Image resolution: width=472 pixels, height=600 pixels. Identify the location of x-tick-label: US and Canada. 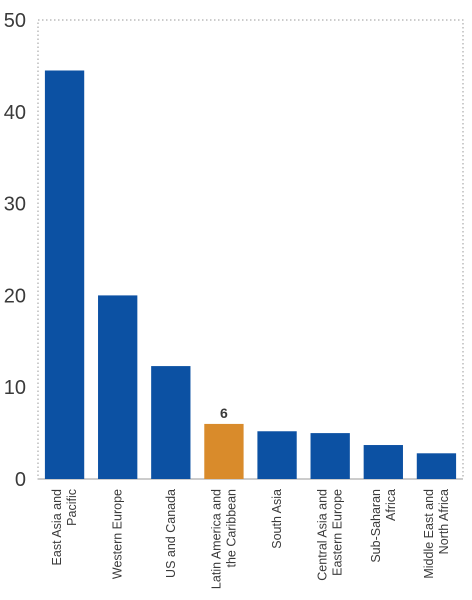
(171, 533).